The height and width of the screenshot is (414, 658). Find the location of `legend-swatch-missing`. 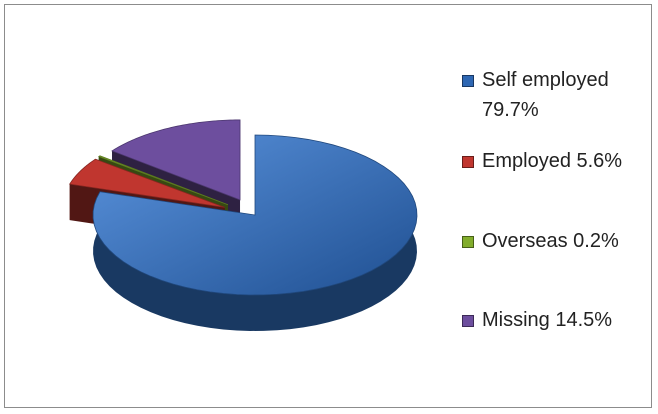

legend-swatch-missing is located at coordinates (468, 321).